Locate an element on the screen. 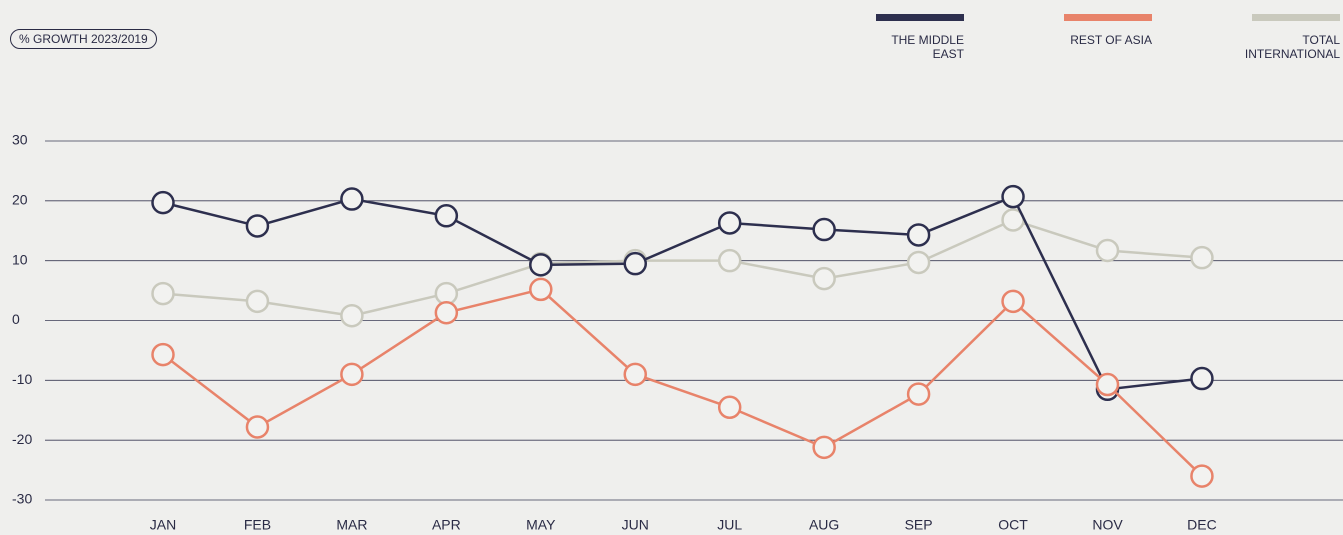  series-line is located at coordinates (682, 267).